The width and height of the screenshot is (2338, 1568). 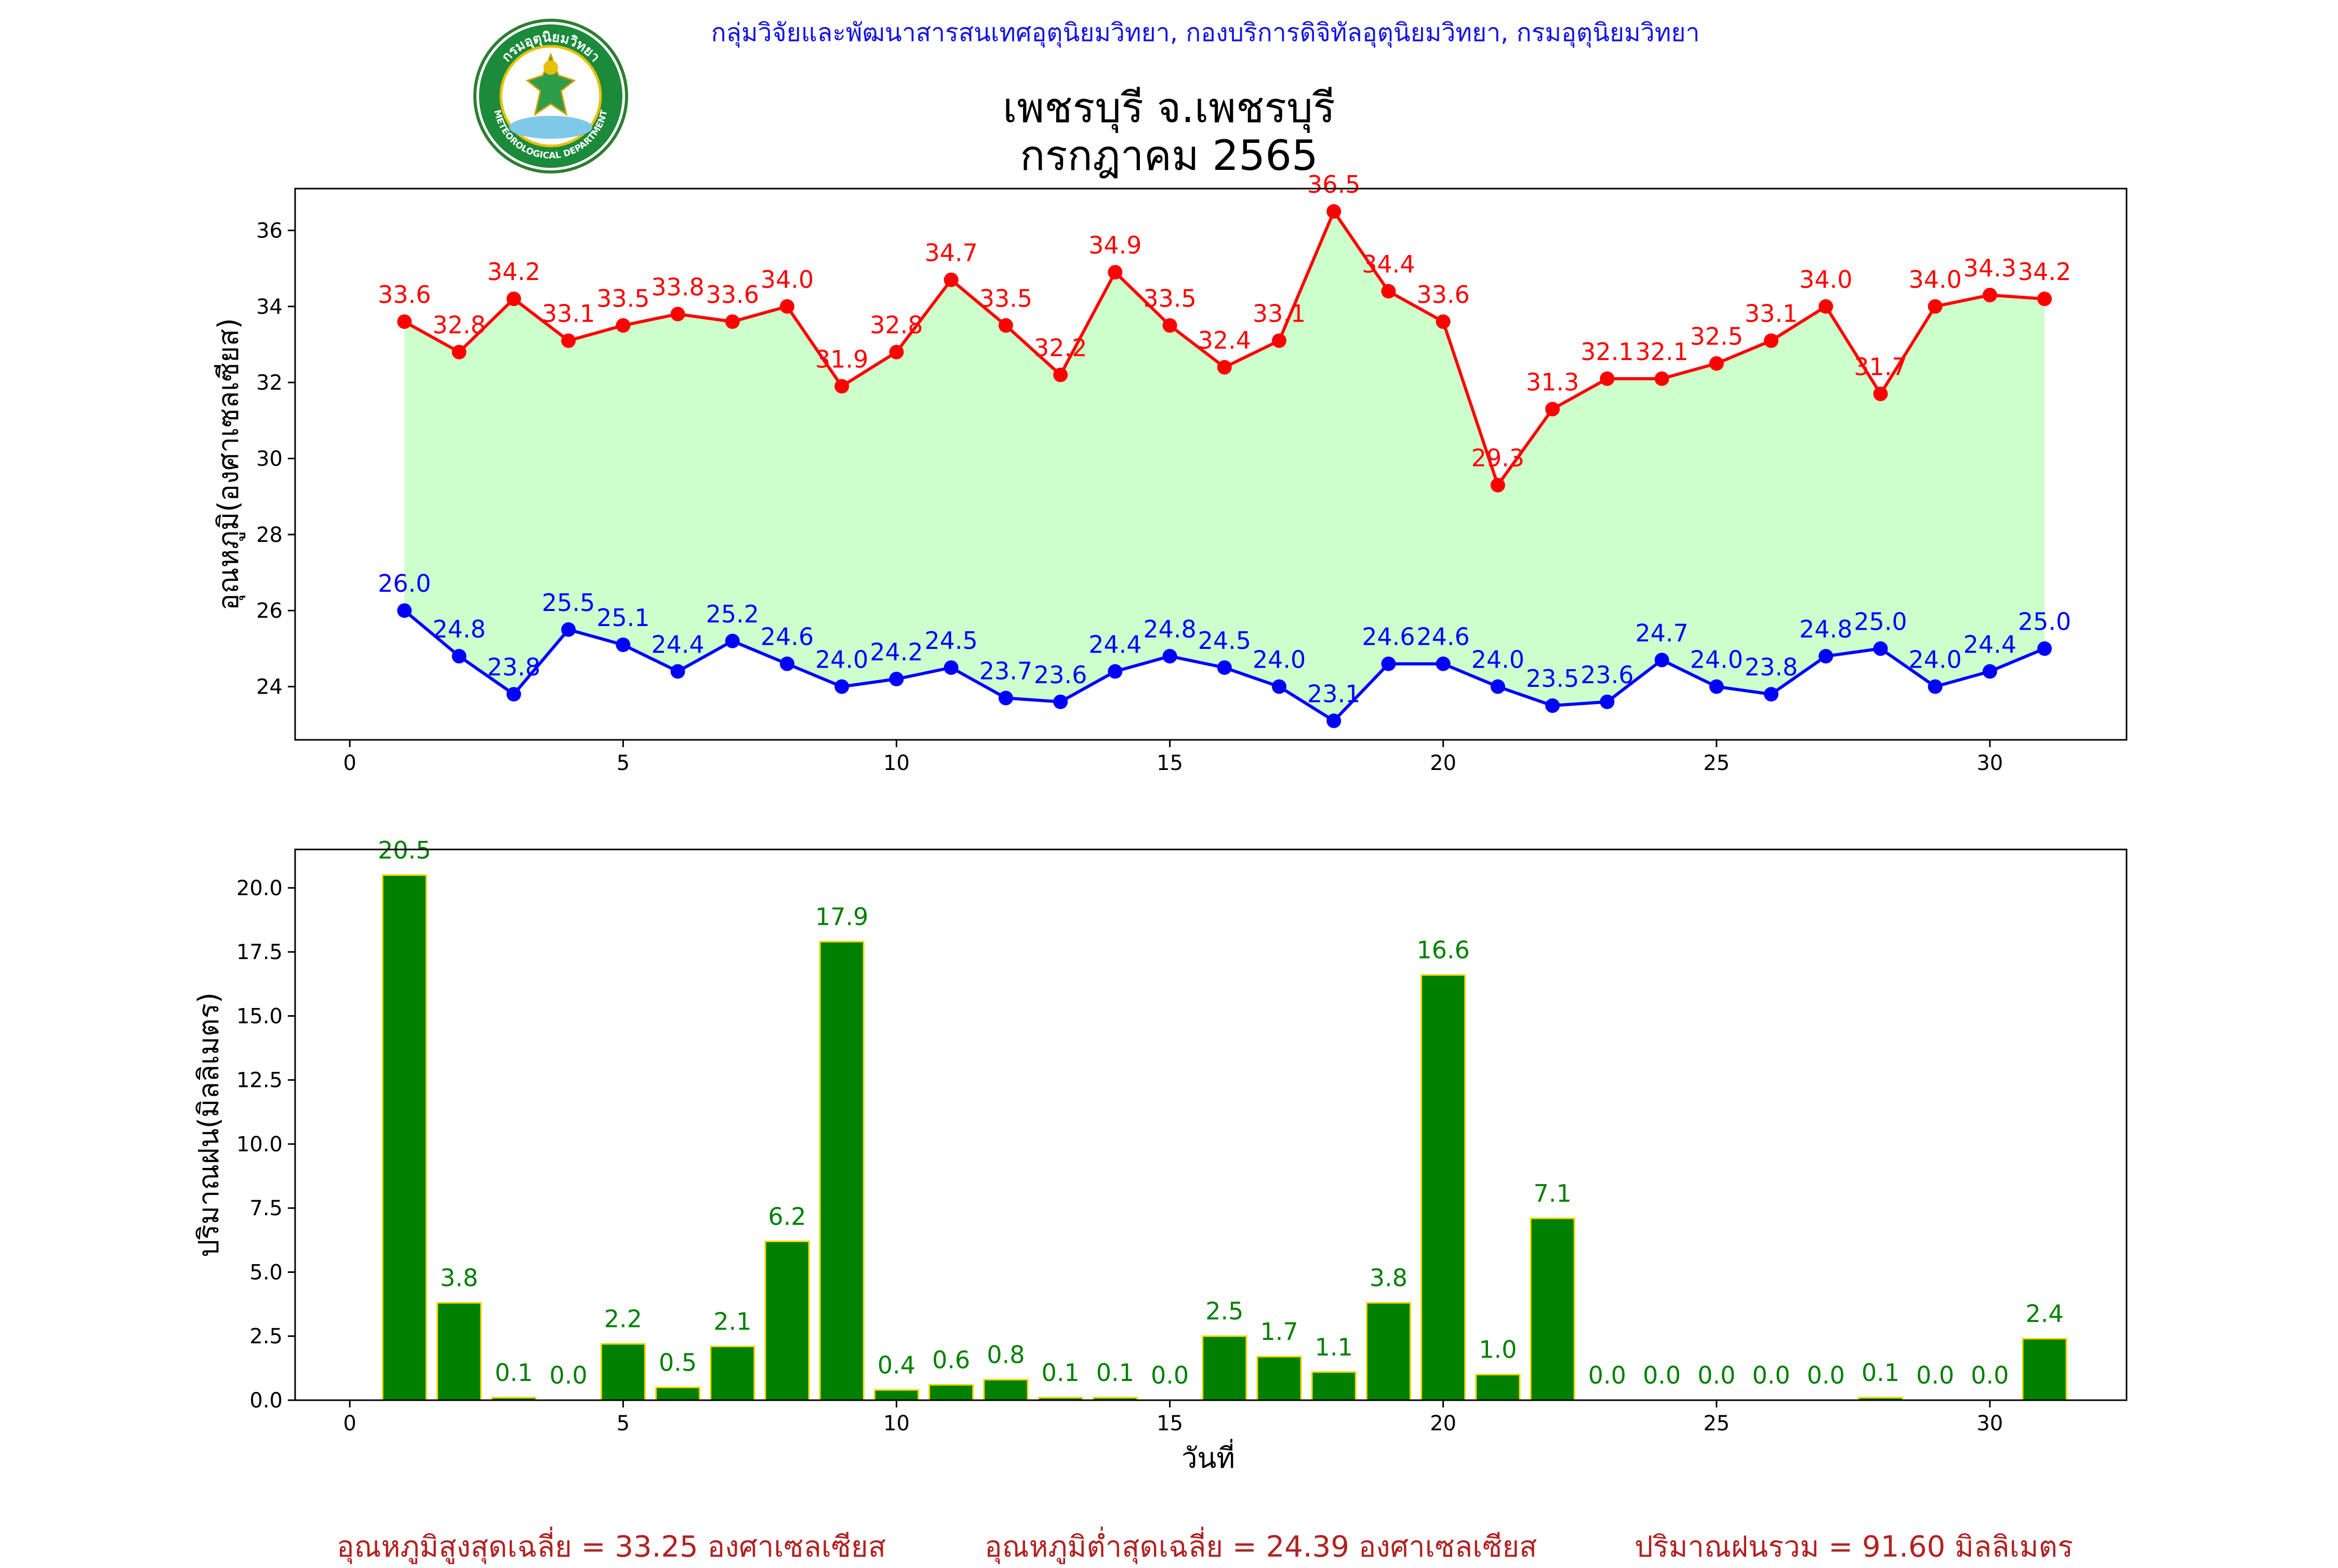 I want to click on min-temp-data-label: 24.8, so click(x=1825, y=629).